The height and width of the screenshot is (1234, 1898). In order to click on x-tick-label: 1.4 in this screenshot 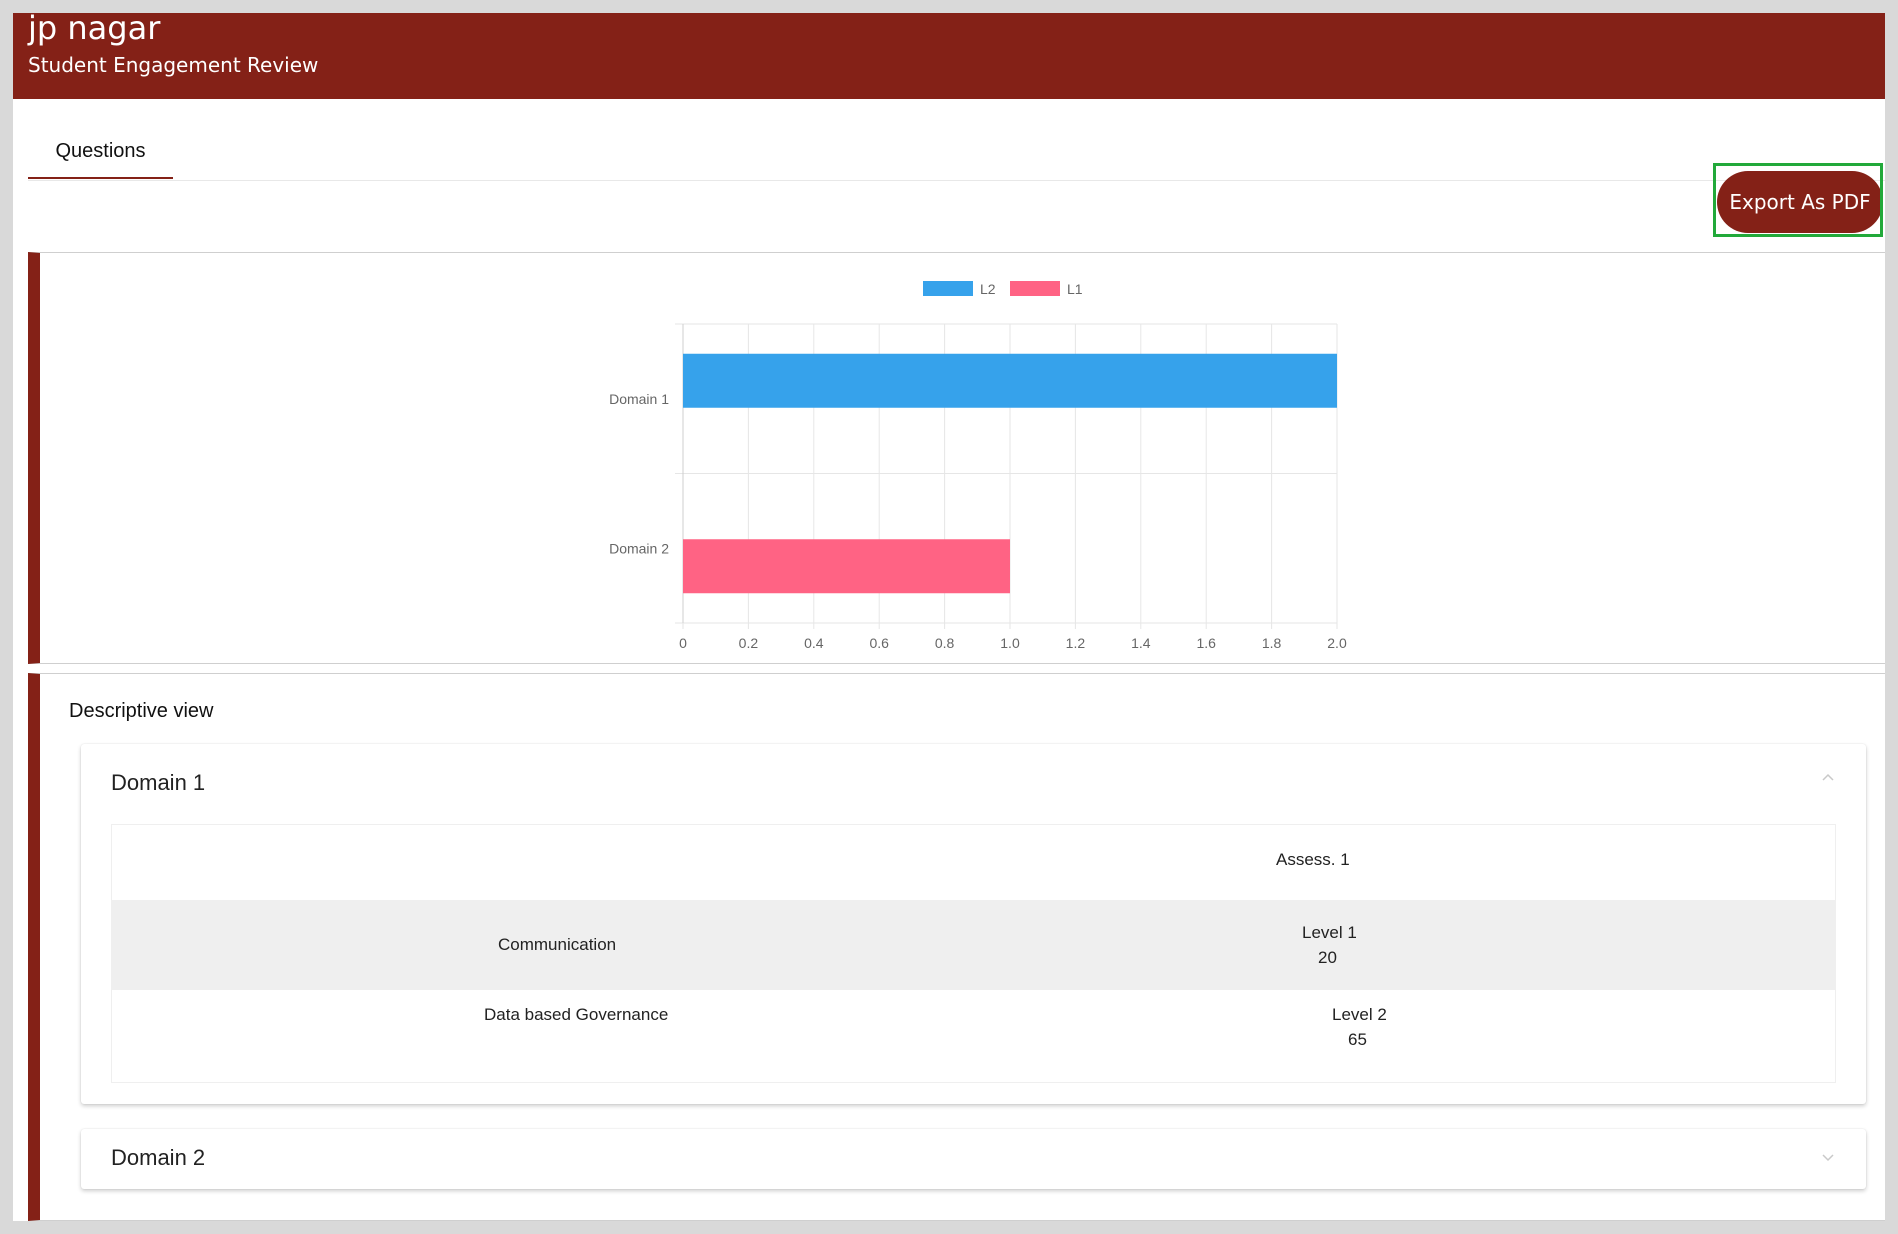, I will do `click(1141, 643)`.